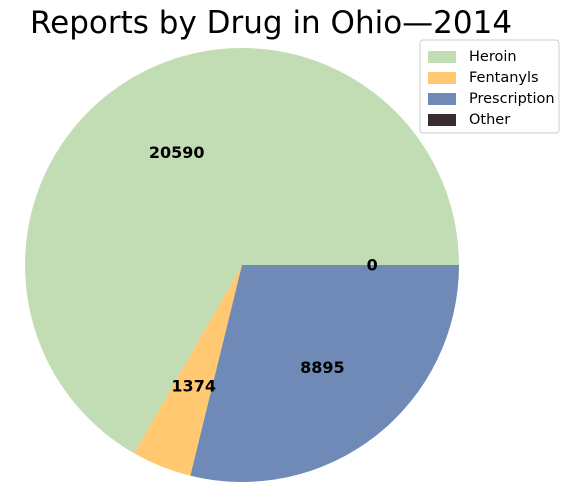  What do you see at coordinates (188, 370) in the screenshot?
I see `pie-slice-fentanyls` at bounding box center [188, 370].